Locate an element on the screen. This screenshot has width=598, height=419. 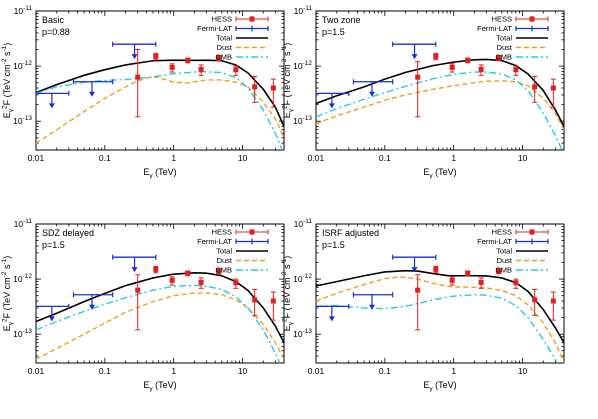
panel-label: ISRF adjusted is located at coordinates (350, 233).